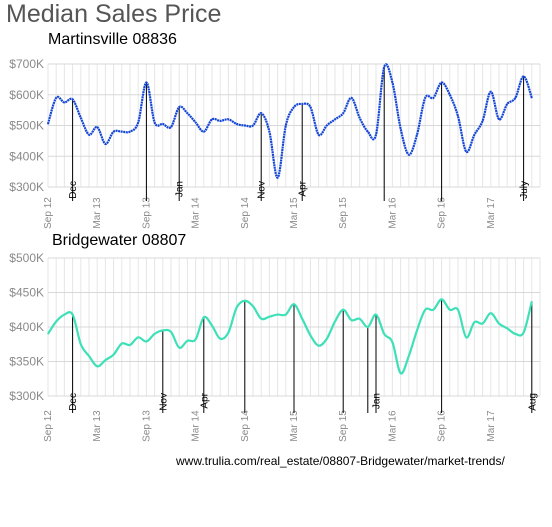  What do you see at coordinates (377, 401) in the screenshot?
I see `annotation-label: Jan` at bounding box center [377, 401].